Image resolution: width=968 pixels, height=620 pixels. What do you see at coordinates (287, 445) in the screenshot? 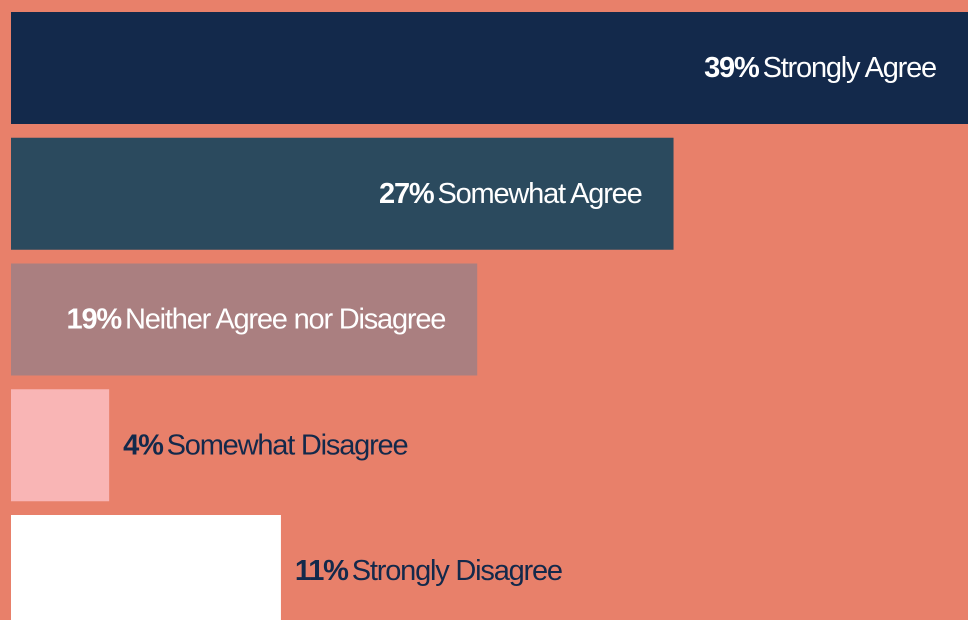
I see `category-label: Somewhat Disagree` at bounding box center [287, 445].